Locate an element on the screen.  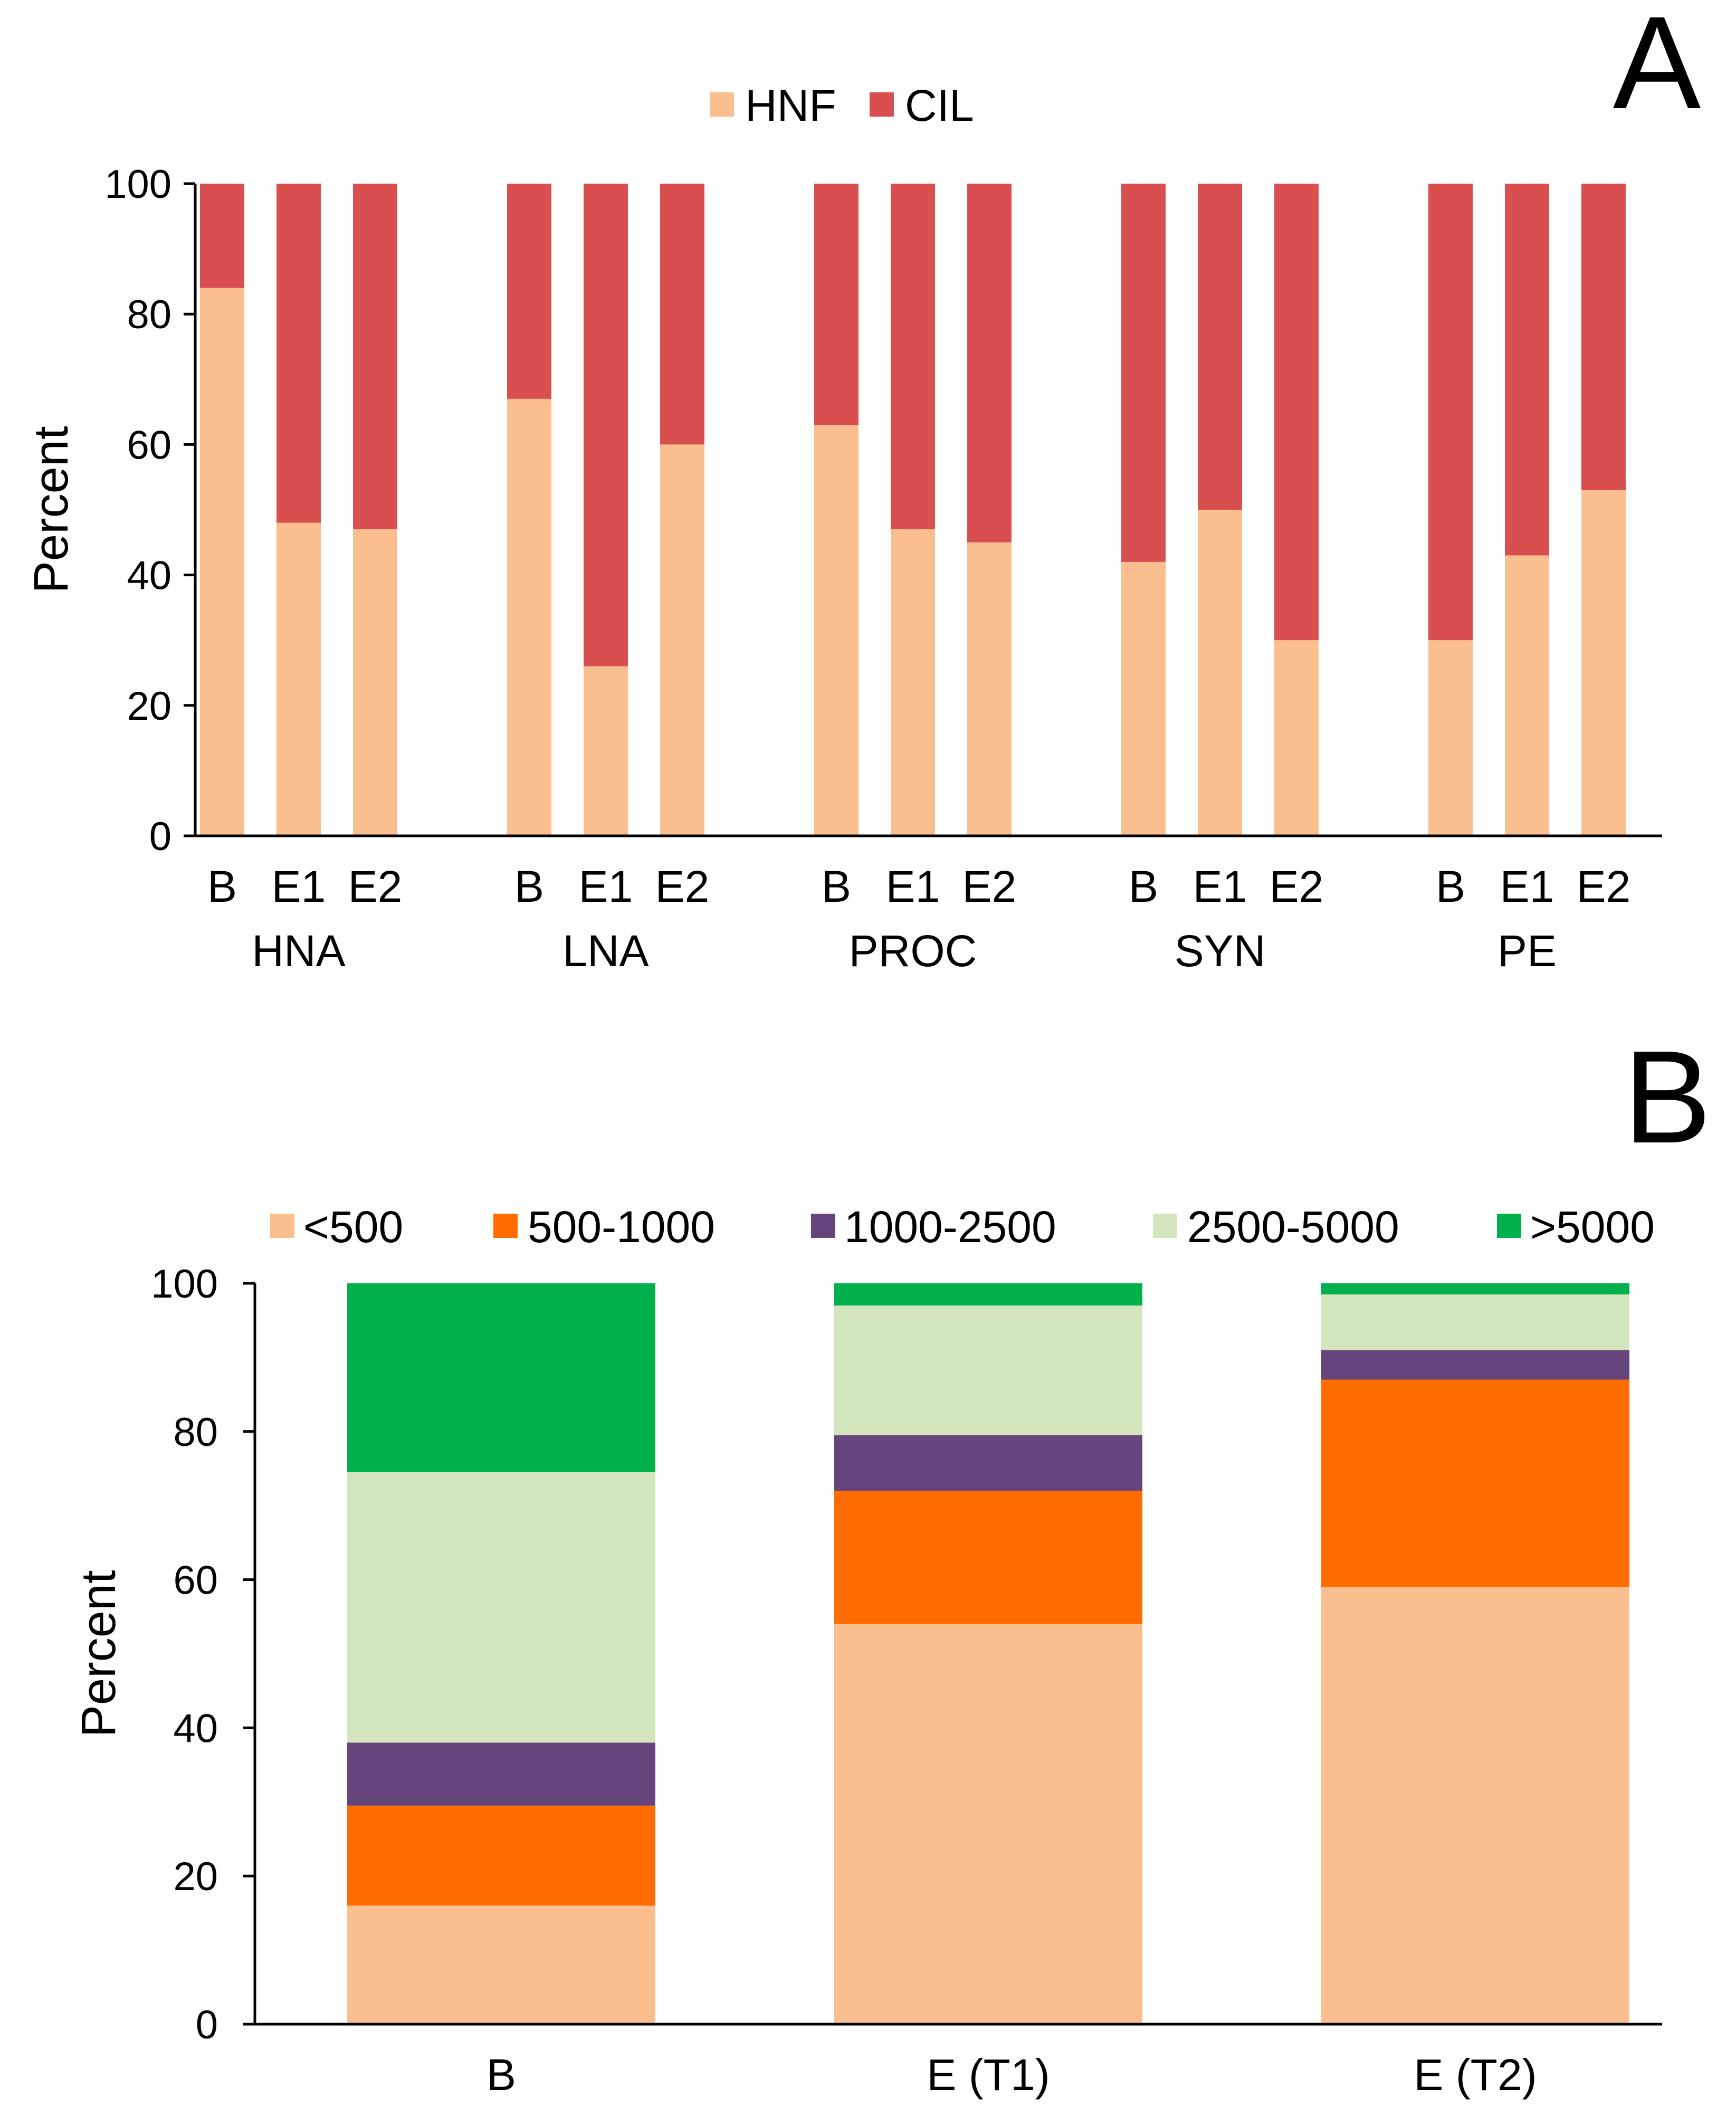
bar-a-cil-syn-e2 is located at coordinates (1296, 413).